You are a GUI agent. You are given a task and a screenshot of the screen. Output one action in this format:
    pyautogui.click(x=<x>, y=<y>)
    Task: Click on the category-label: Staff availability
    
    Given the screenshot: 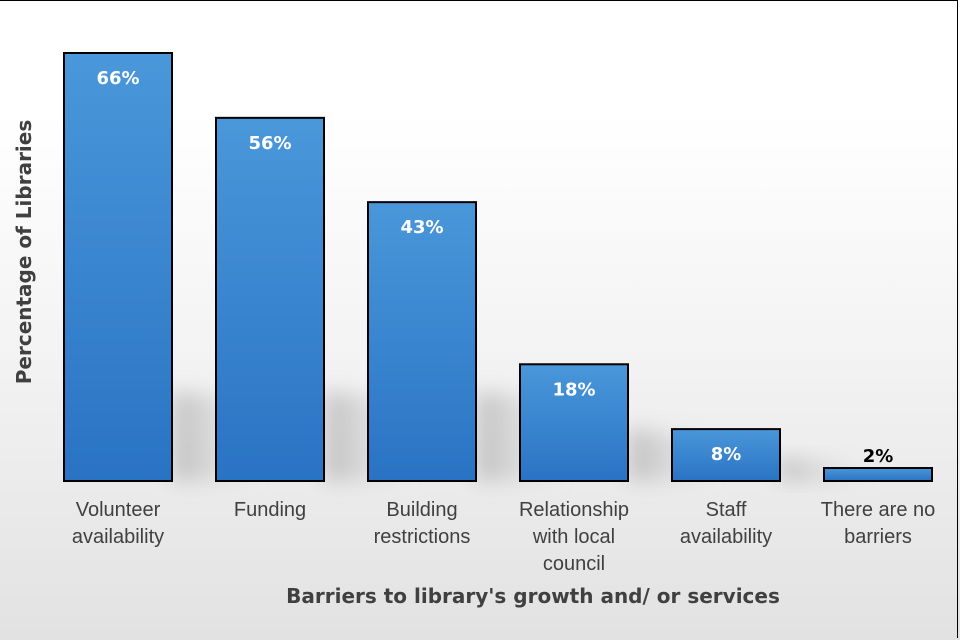 What is the action you would take?
    pyautogui.click(x=726, y=523)
    